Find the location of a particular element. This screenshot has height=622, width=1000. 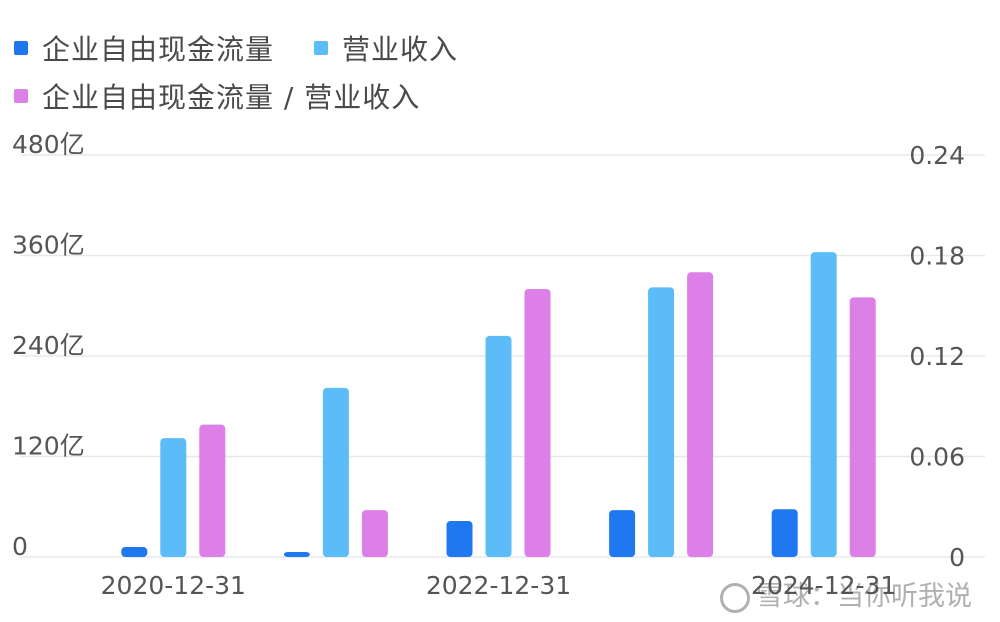

watermark: 雪球：当你听我说 is located at coordinates (846, 593).